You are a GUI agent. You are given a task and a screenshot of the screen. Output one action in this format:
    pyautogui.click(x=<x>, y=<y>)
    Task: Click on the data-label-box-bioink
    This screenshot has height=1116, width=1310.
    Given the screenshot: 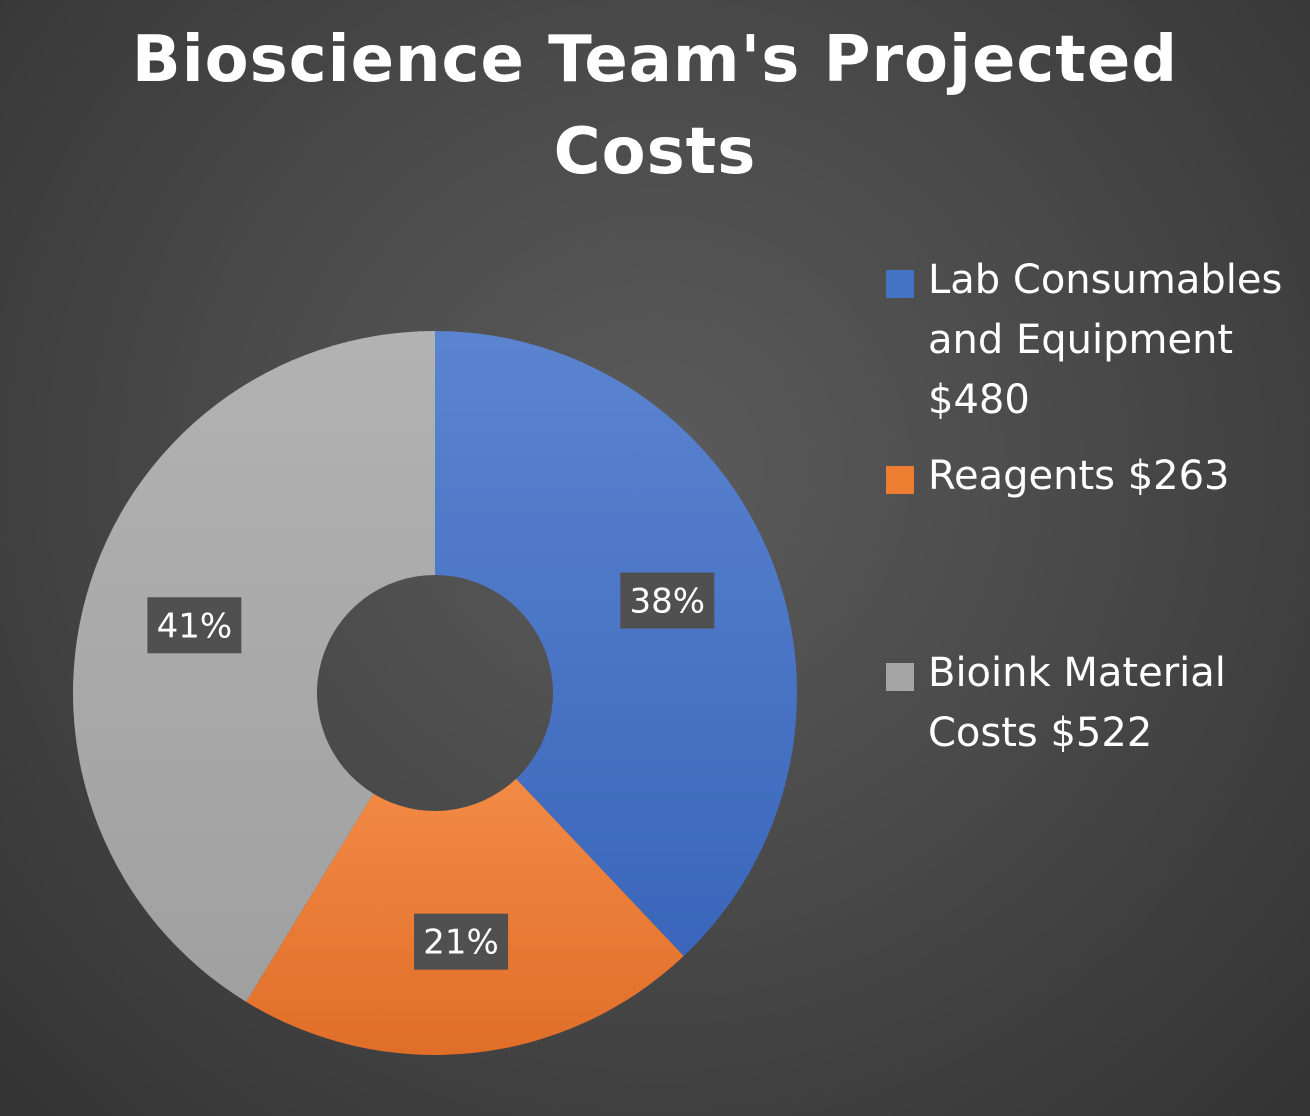 What is the action you would take?
    pyautogui.click(x=194, y=625)
    